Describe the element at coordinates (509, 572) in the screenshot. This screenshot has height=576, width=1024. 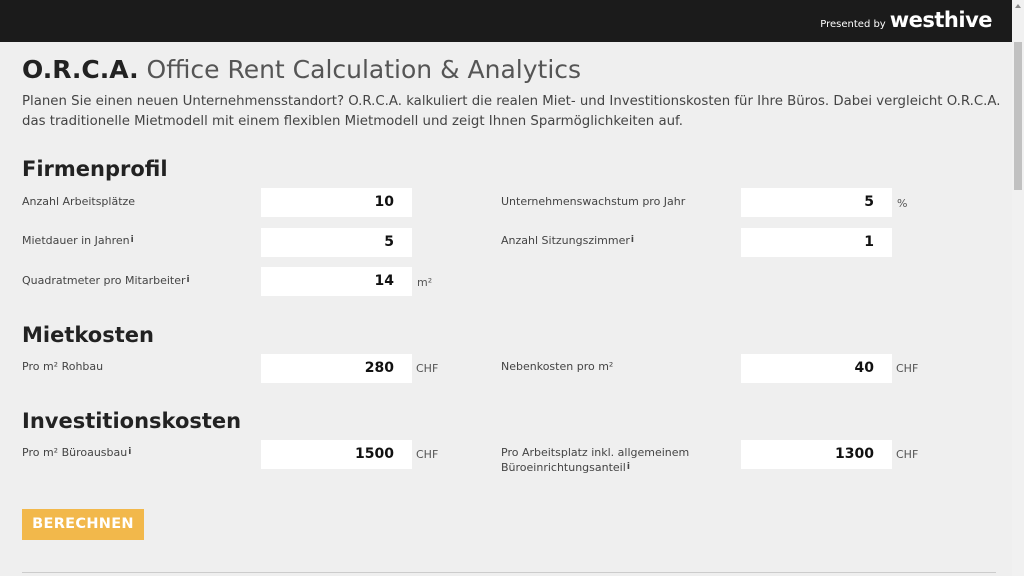
I see `divider` at that location.